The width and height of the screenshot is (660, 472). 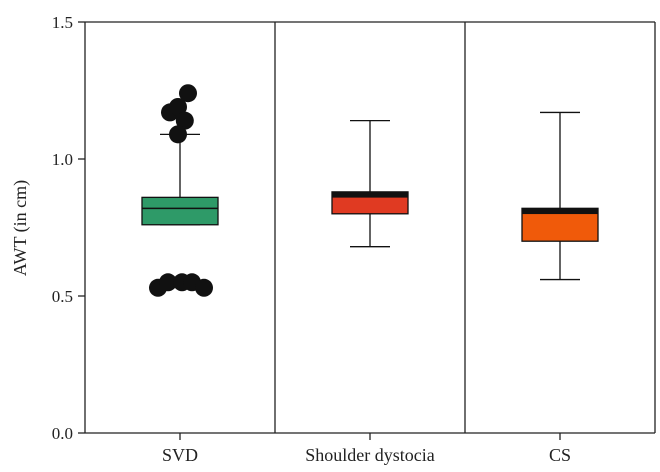 What do you see at coordinates (560, 455) in the screenshot?
I see `x-tick-label: CS` at bounding box center [560, 455].